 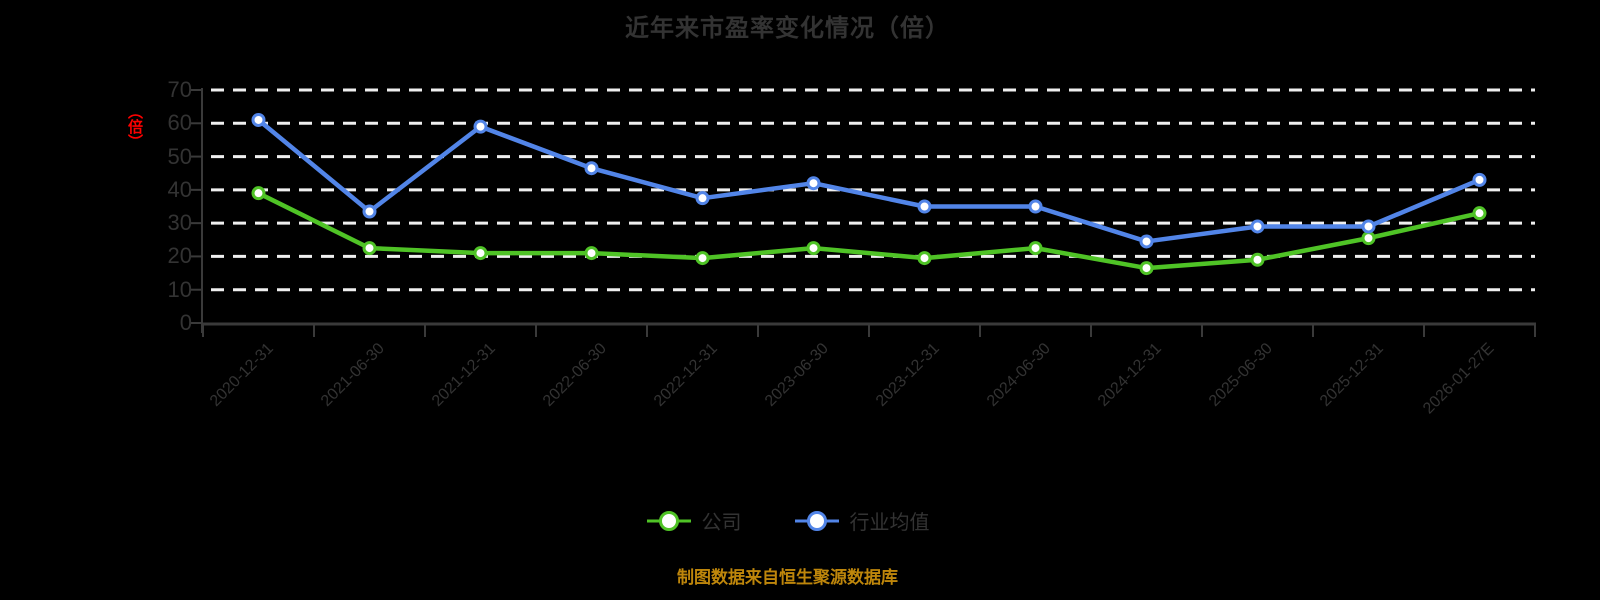 I want to click on y-axis-tick-label: 10, so click(x=179, y=289).